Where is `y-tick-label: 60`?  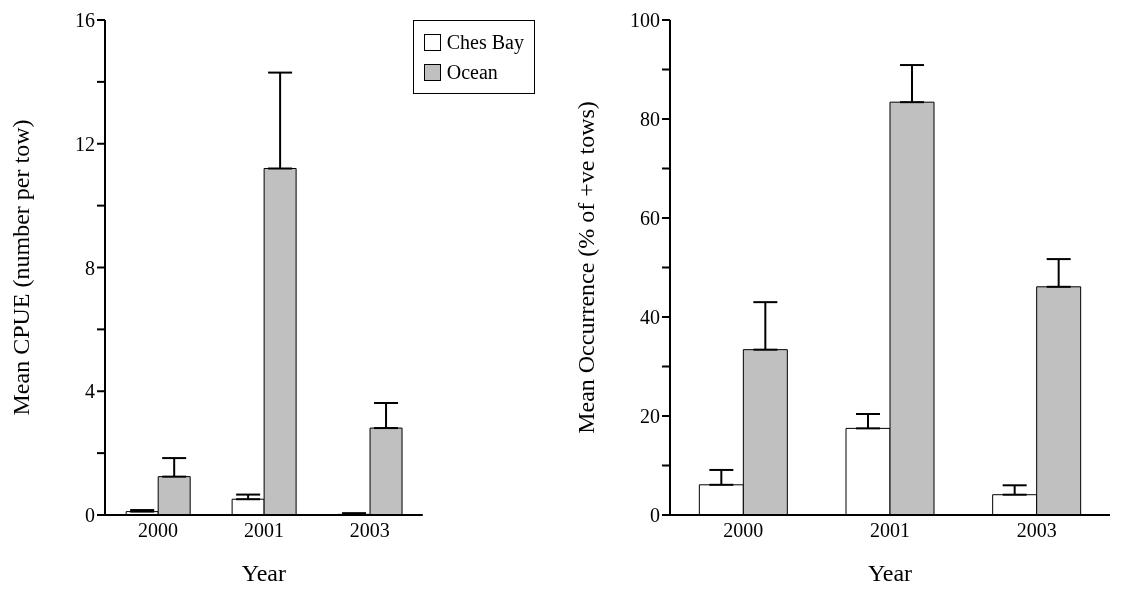
y-tick-label: 60 is located at coordinates (650, 218).